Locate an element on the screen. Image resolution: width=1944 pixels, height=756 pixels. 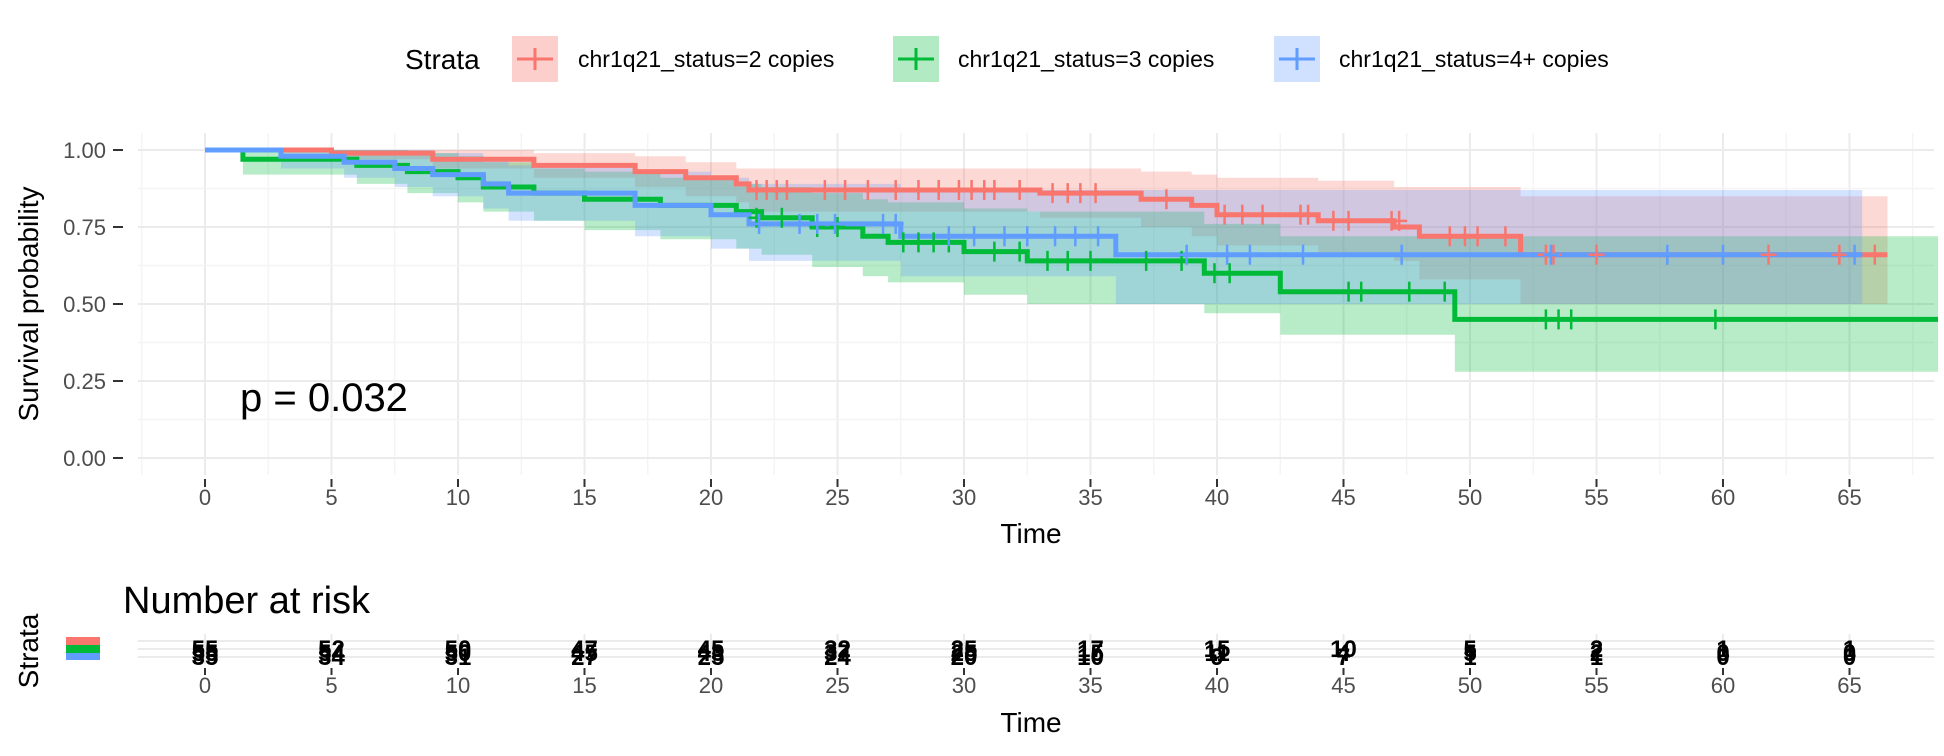
risk-x-tick-label: 25 is located at coordinates (837, 685).